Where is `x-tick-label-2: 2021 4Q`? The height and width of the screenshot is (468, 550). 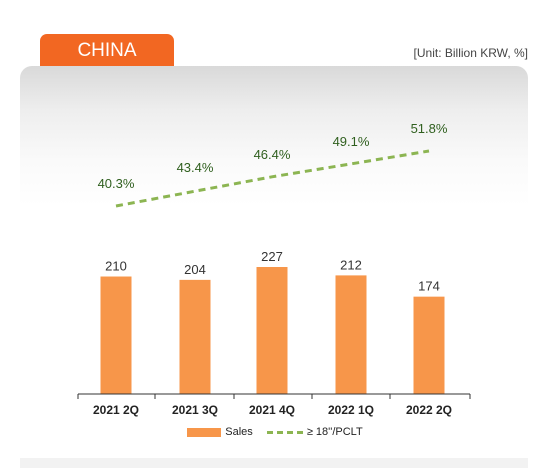
x-tick-label-2: 2021 4Q is located at coordinates (272, 410).